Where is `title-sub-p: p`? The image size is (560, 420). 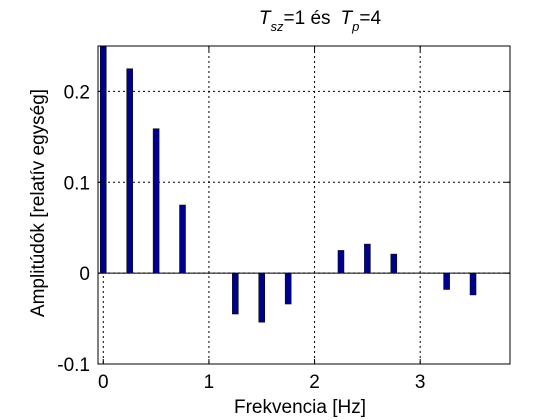
title-sub-p: p is located at coordinates (355, 26).